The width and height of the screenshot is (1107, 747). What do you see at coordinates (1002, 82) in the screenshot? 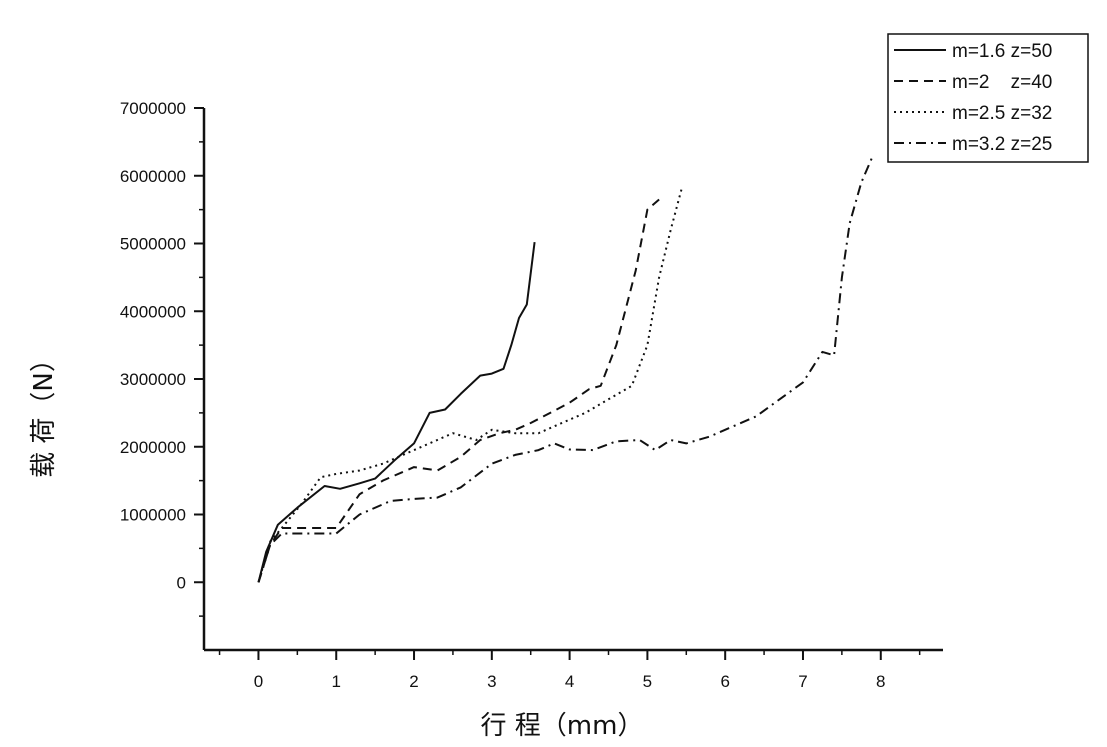
I see `legend-label: m=2 z=40` at bounding box center [1002, 82].